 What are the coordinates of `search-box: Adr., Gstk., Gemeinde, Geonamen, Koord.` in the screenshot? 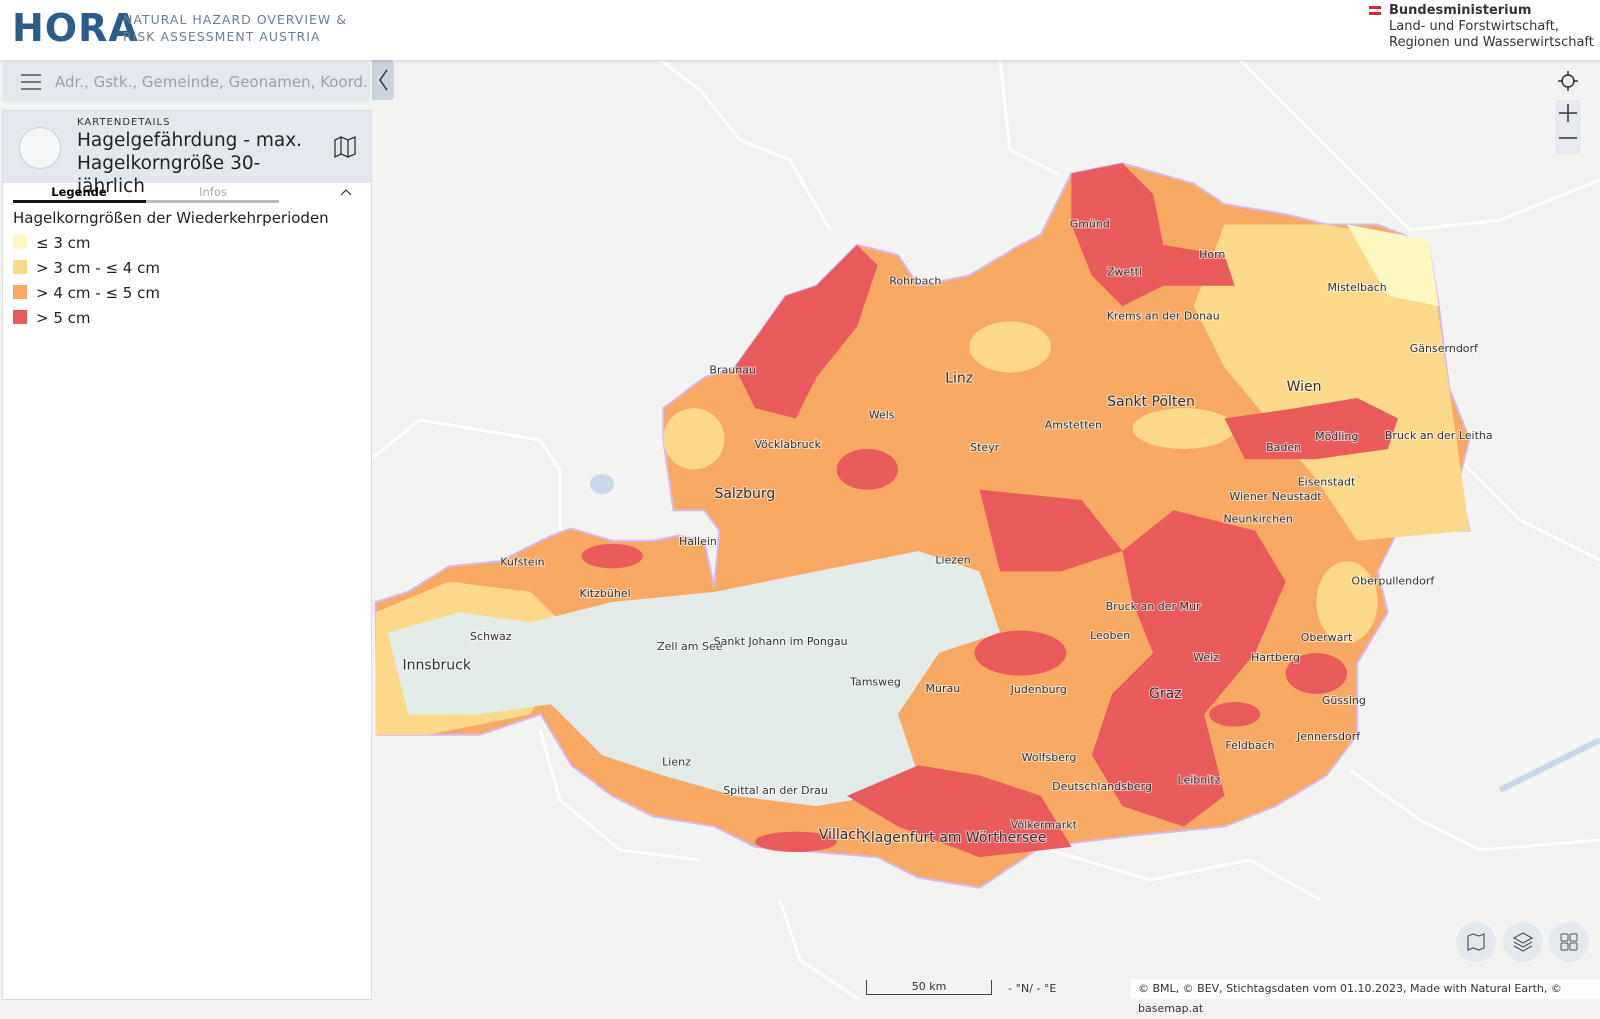 It's located at (186, 82).